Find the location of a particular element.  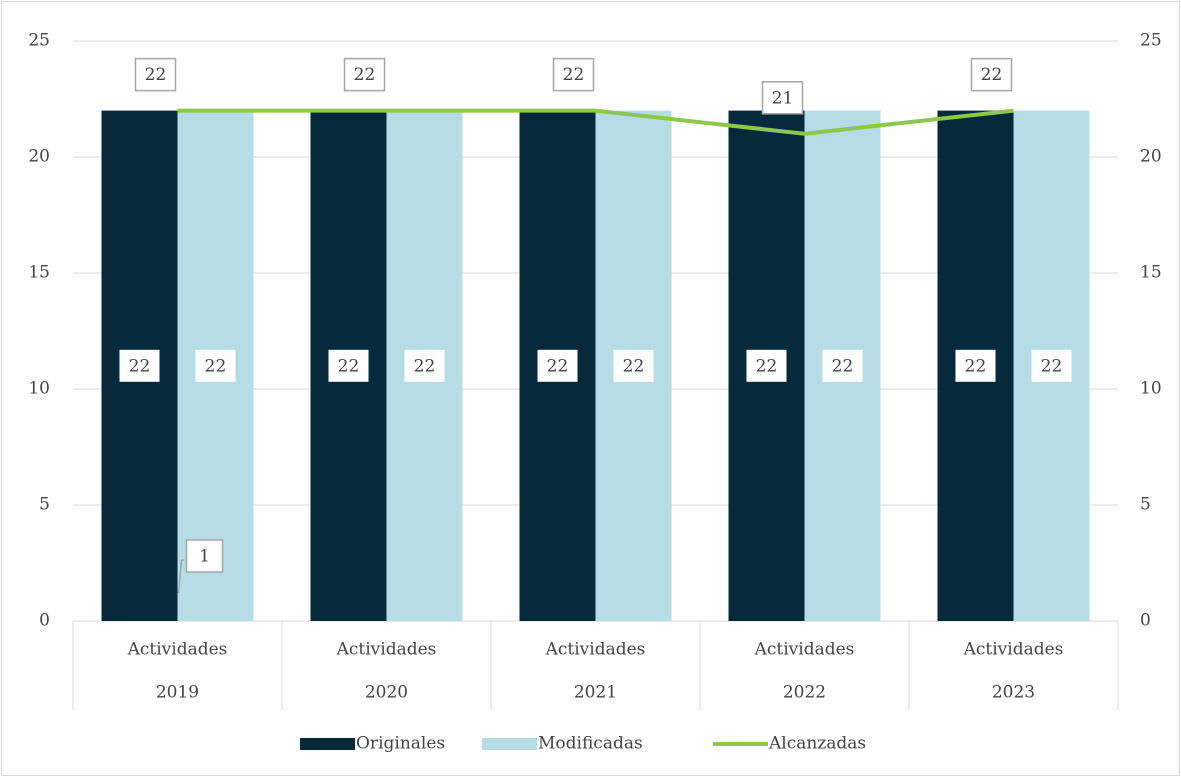

line is located at coordinates (595, 122).